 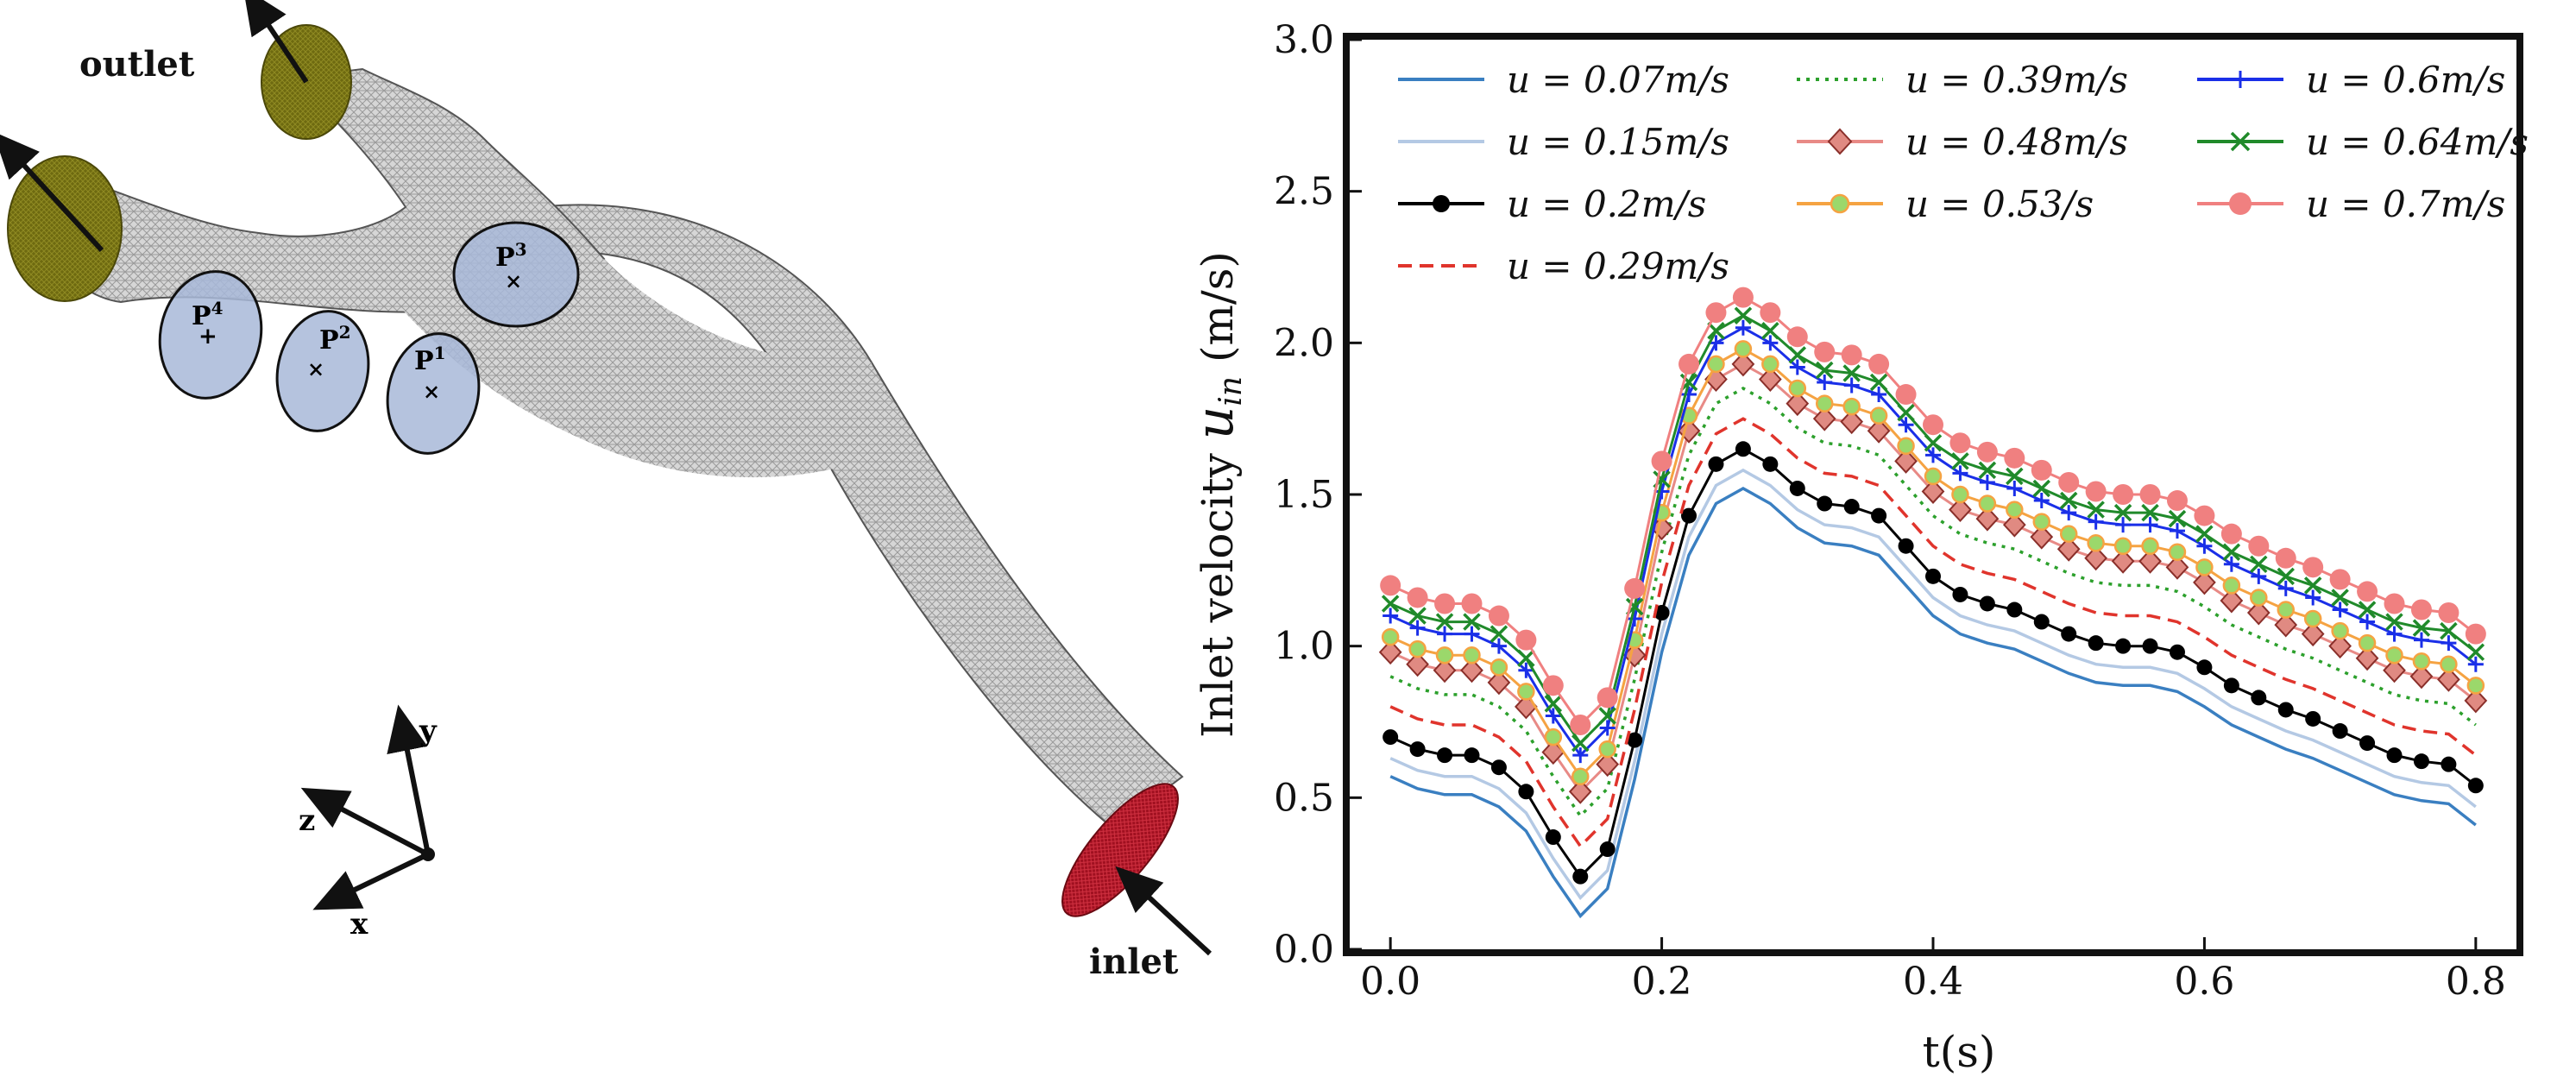 I want to click on legend-label: u = 0.2m/s, so click(x=1607, y=204).